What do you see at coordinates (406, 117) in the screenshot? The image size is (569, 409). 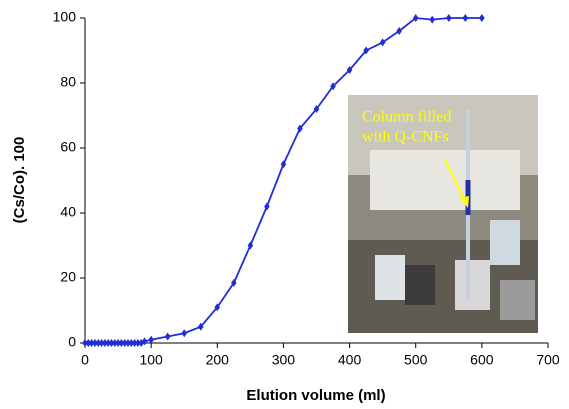 I see `annotation: Column filled` at bounding box center [406, 117].